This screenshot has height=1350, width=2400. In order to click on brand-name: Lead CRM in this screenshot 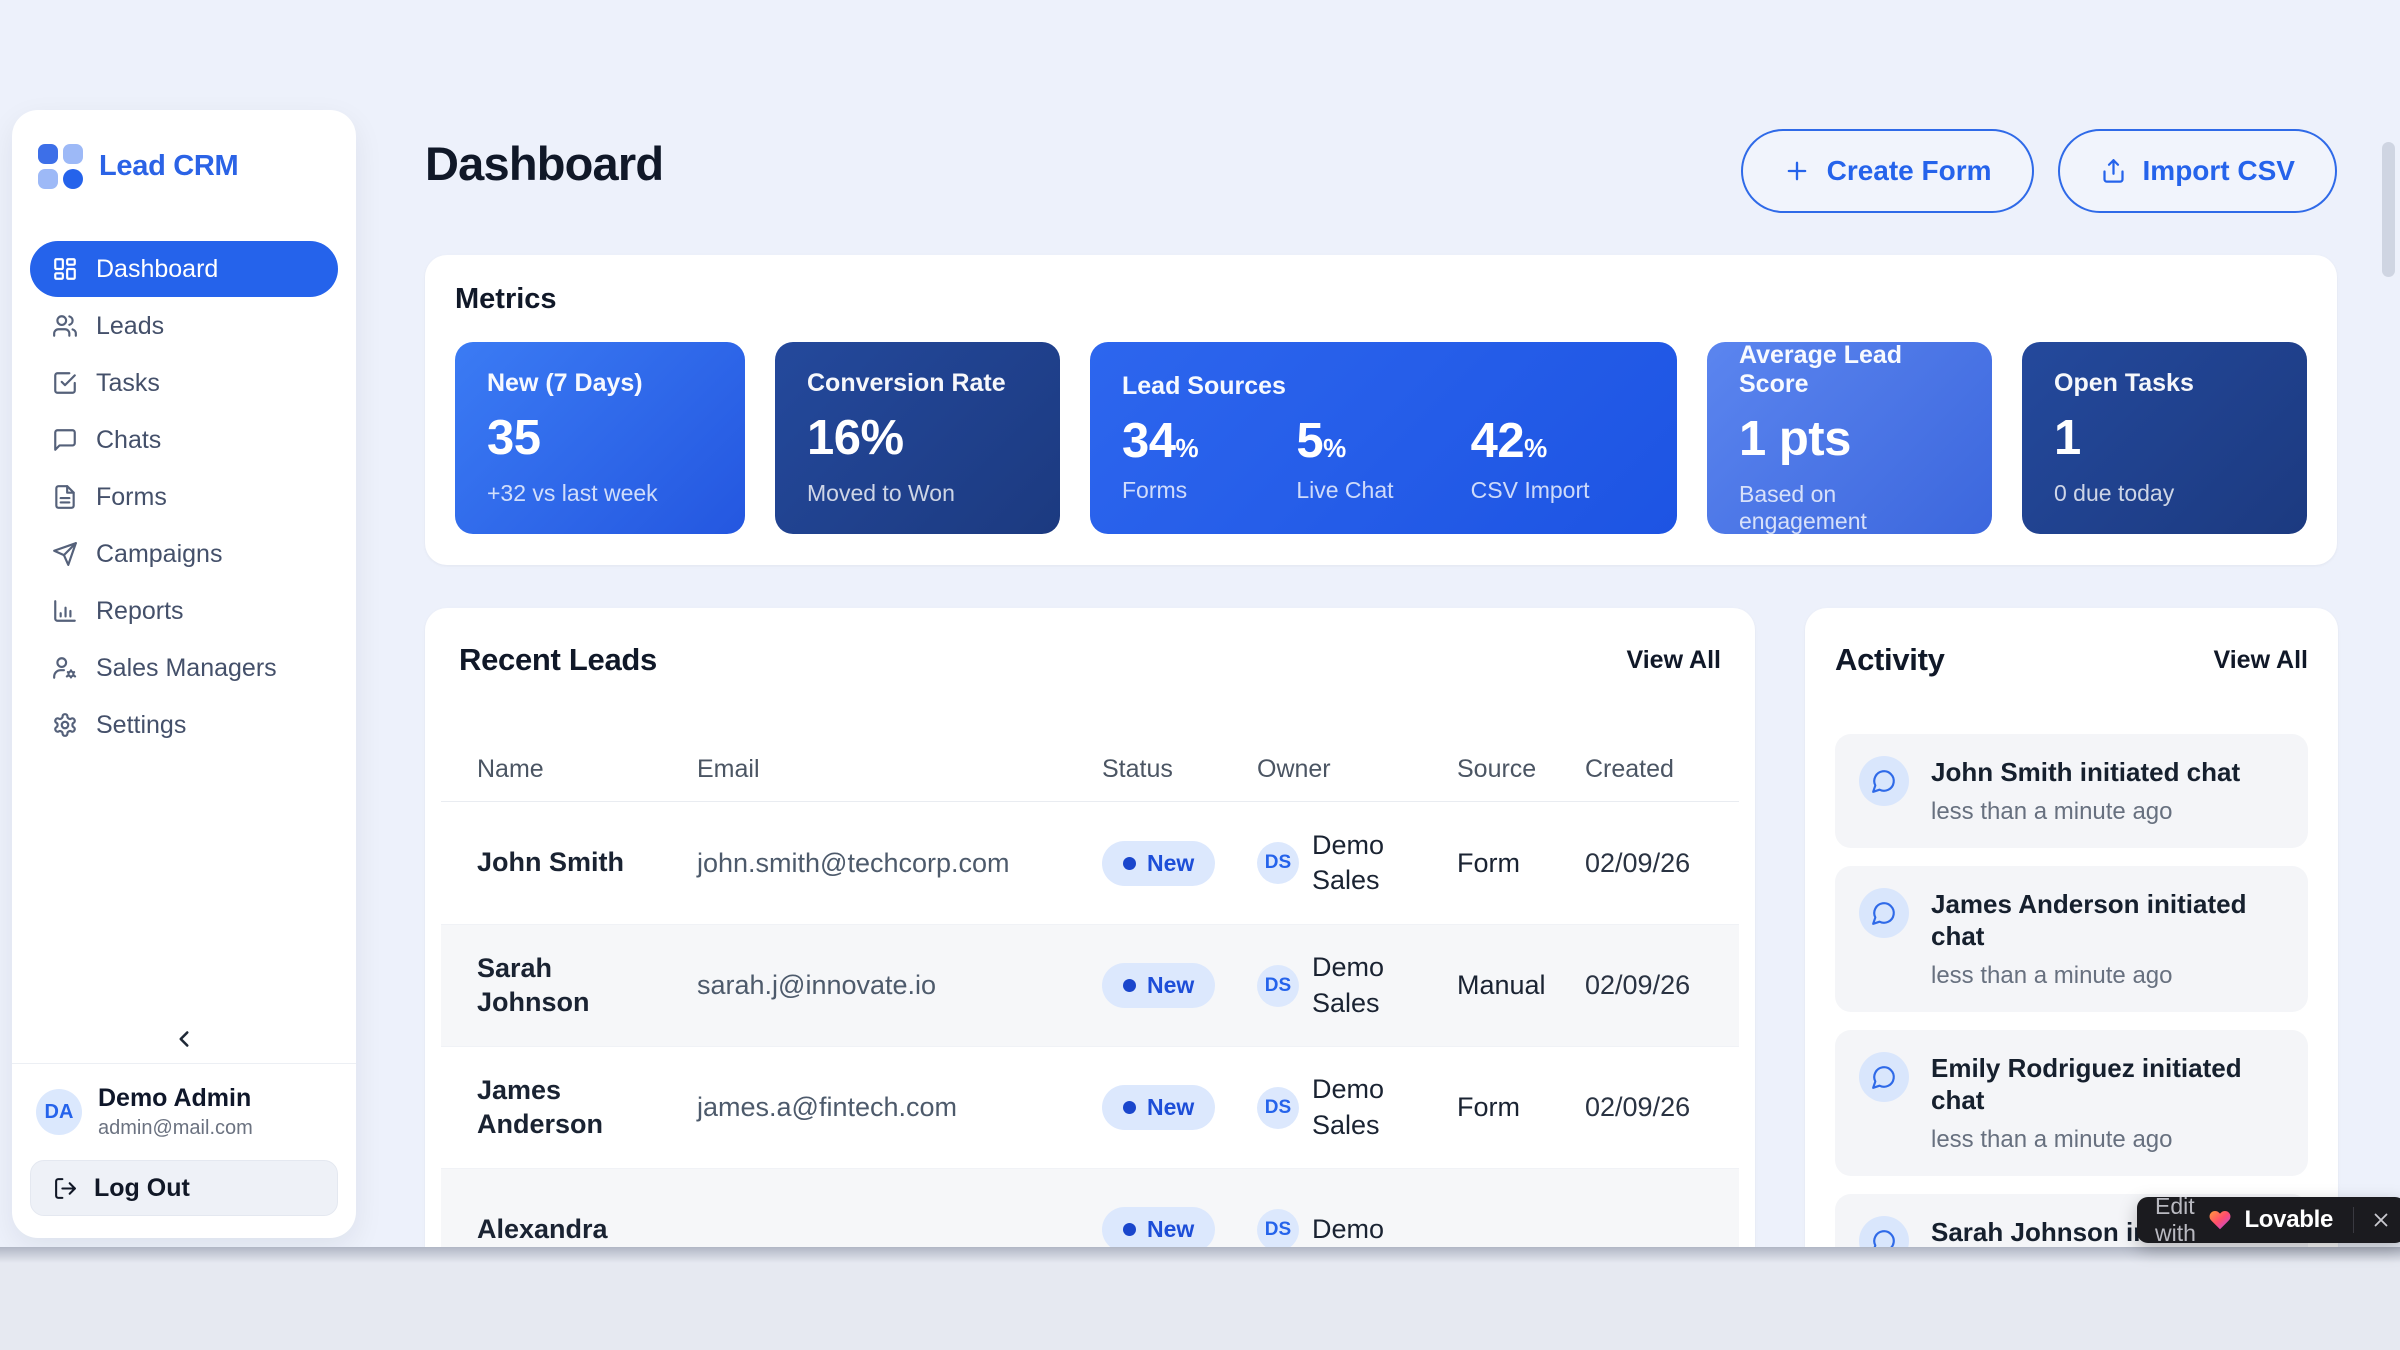, I will do `click(169, 166)`.